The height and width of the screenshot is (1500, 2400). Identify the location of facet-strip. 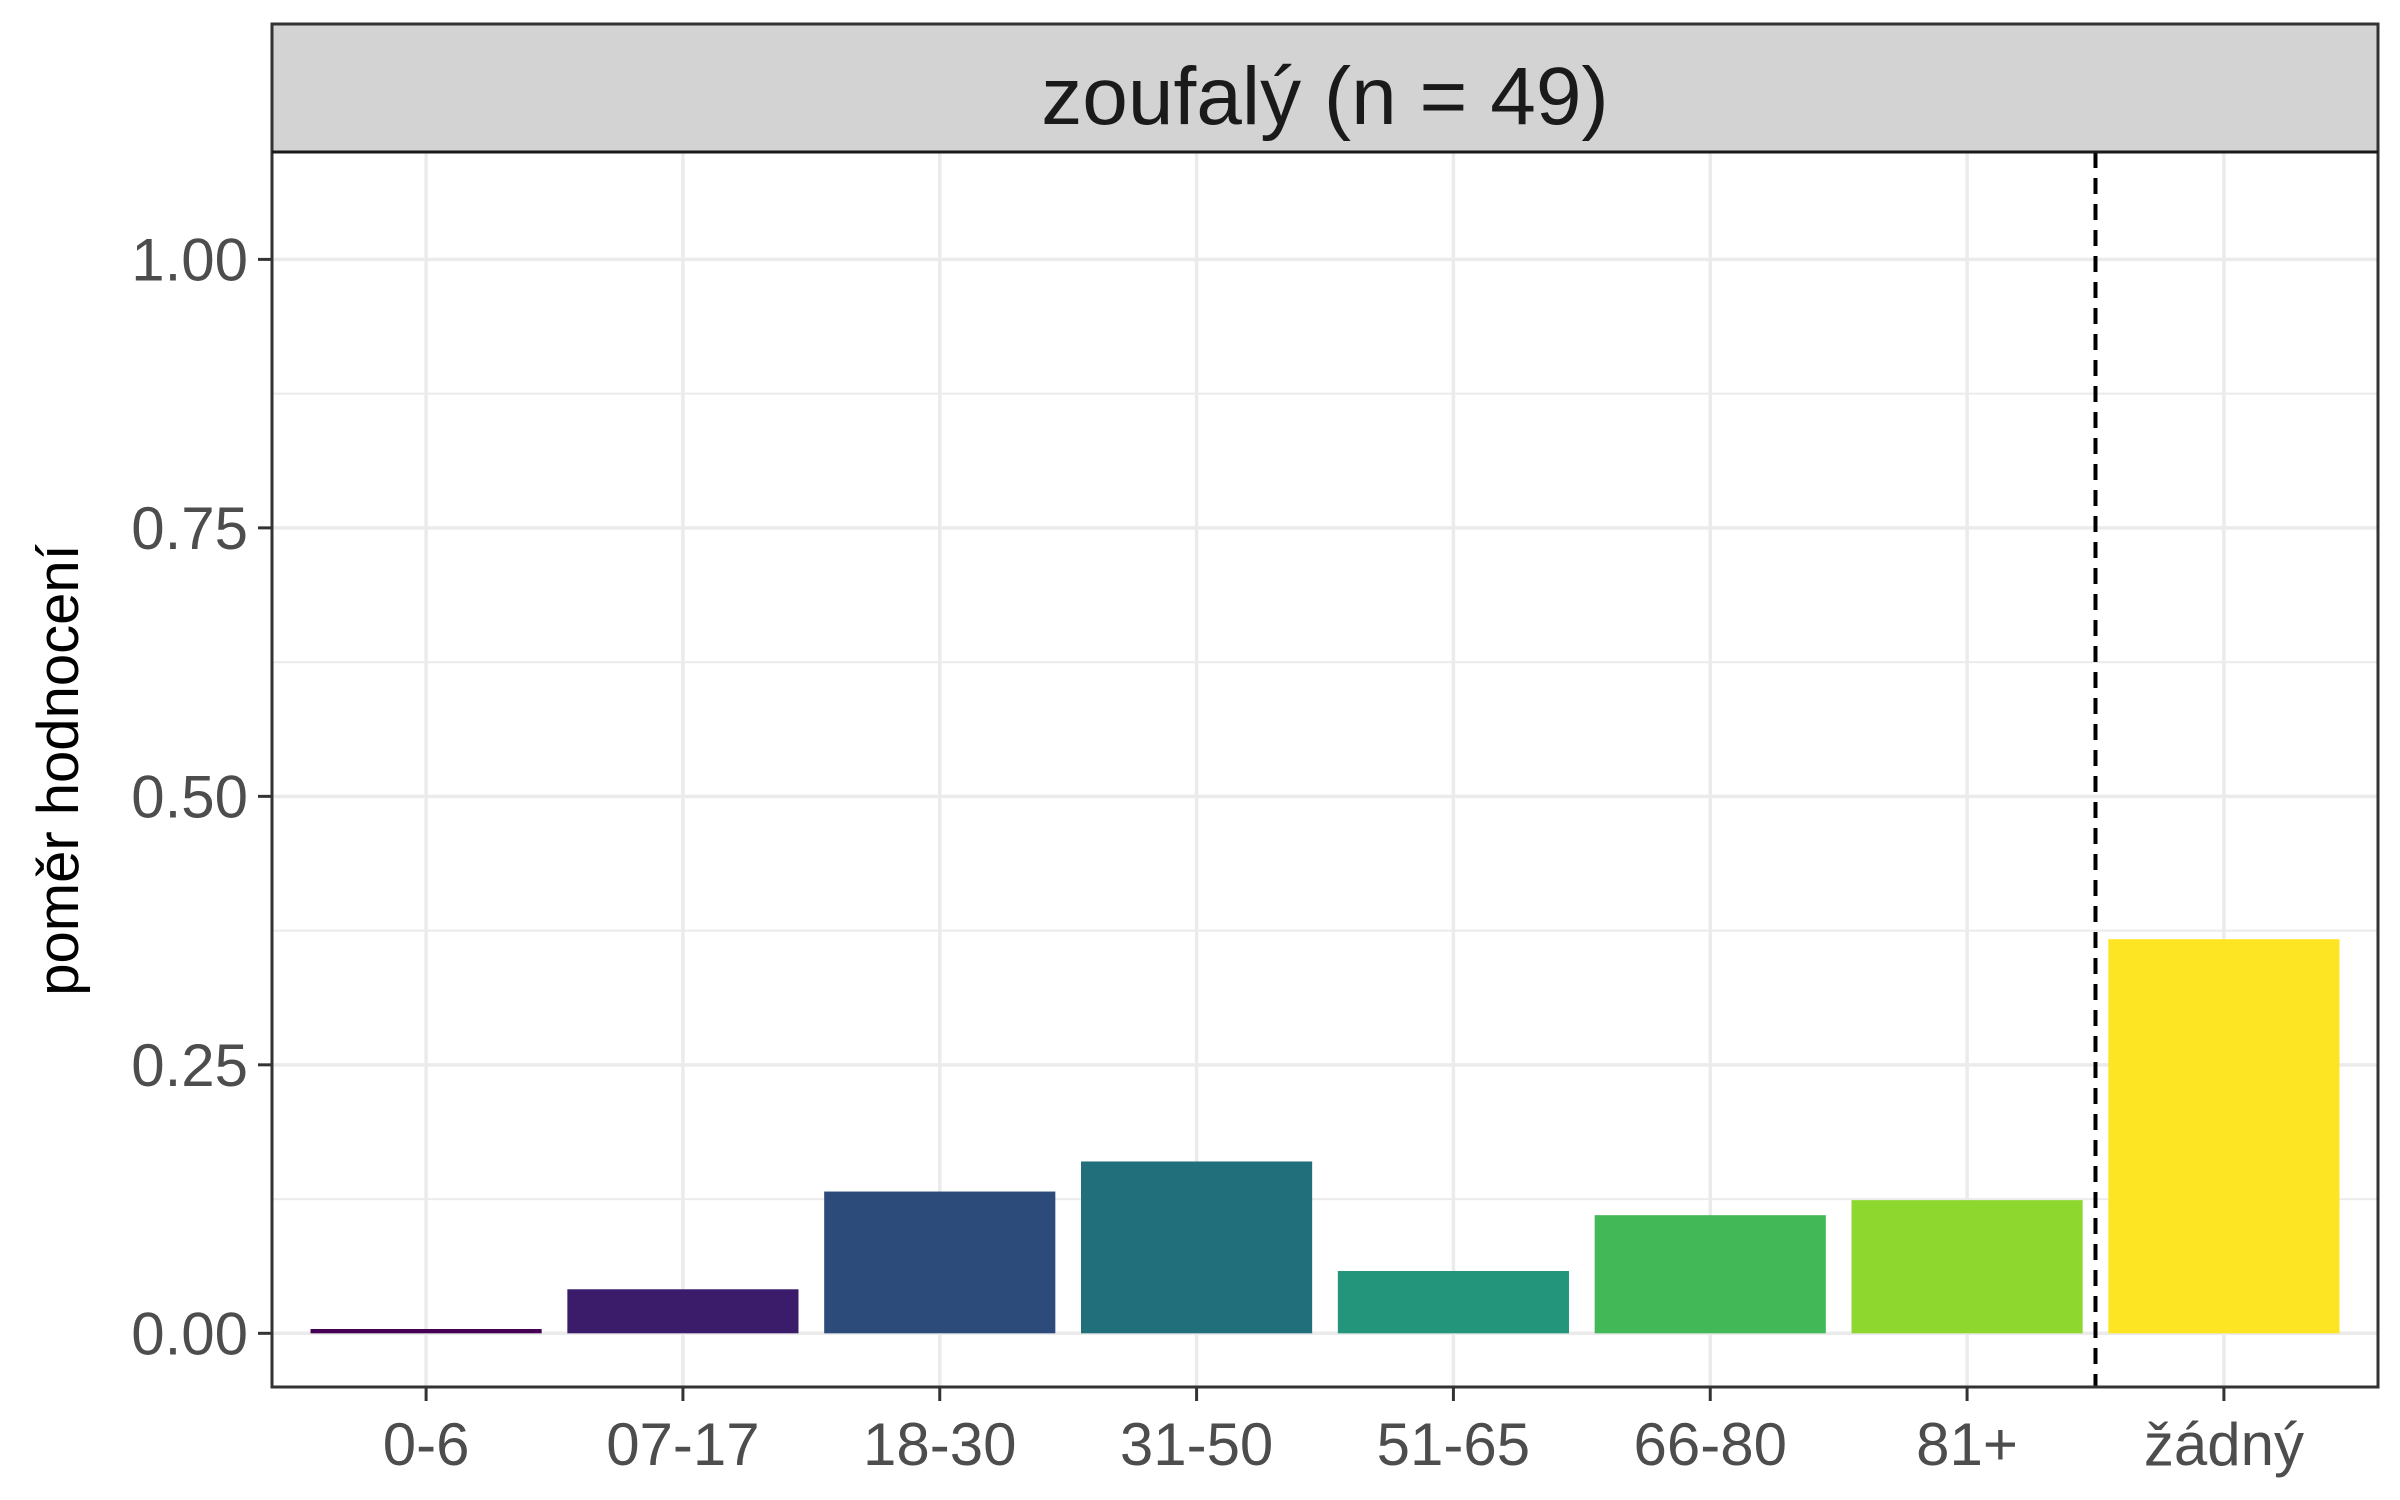
(1325, 88).